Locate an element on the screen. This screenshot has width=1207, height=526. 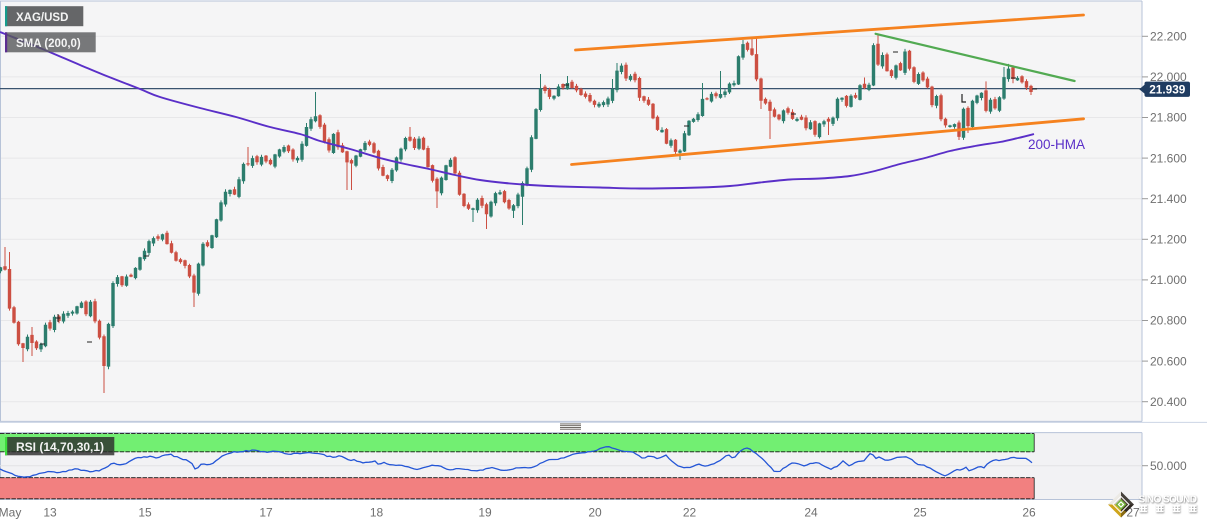
svg-text: 21.600 is located at coordinates (1168, 158).